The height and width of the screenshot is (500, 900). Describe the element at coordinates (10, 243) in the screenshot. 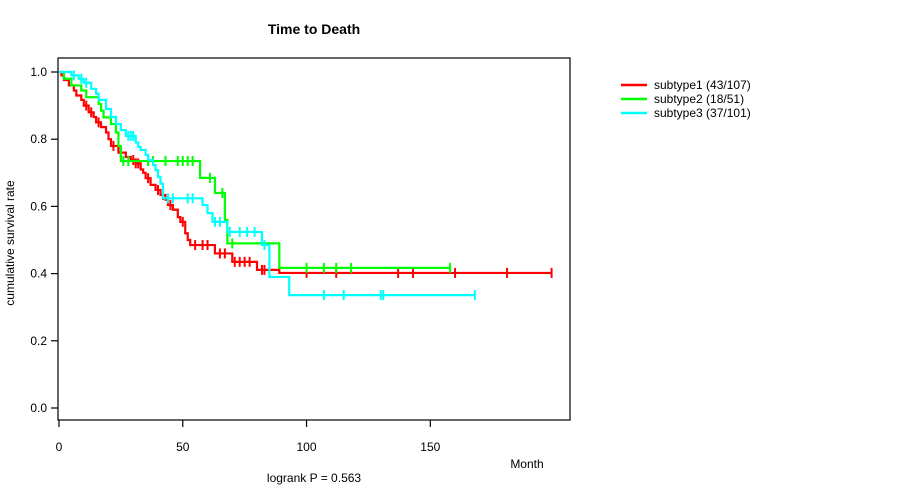

I see `y-axis-label: cumulative survival rate` at that location.